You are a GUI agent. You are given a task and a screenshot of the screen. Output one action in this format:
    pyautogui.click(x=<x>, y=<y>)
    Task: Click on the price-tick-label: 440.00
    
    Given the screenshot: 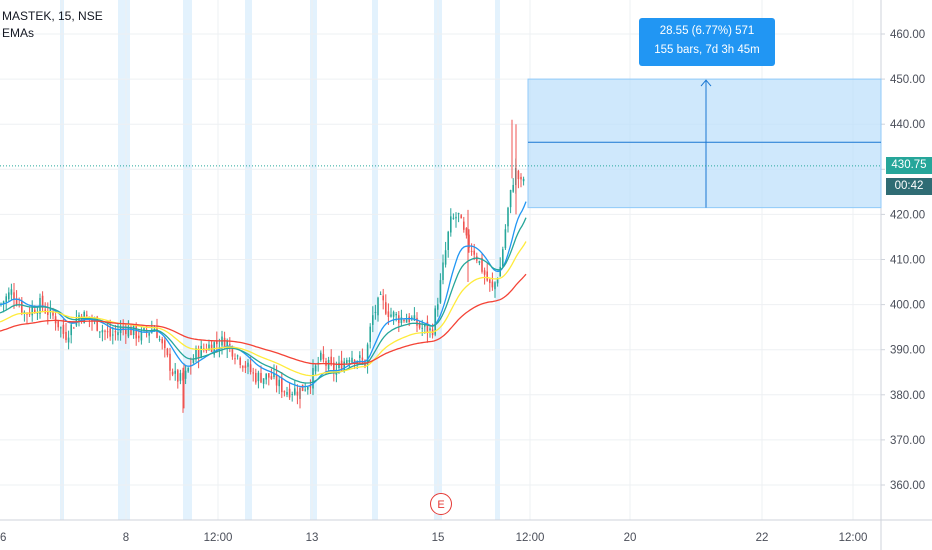 What is the action you would take?
    pyautogui.click(x=907, y=125)
    